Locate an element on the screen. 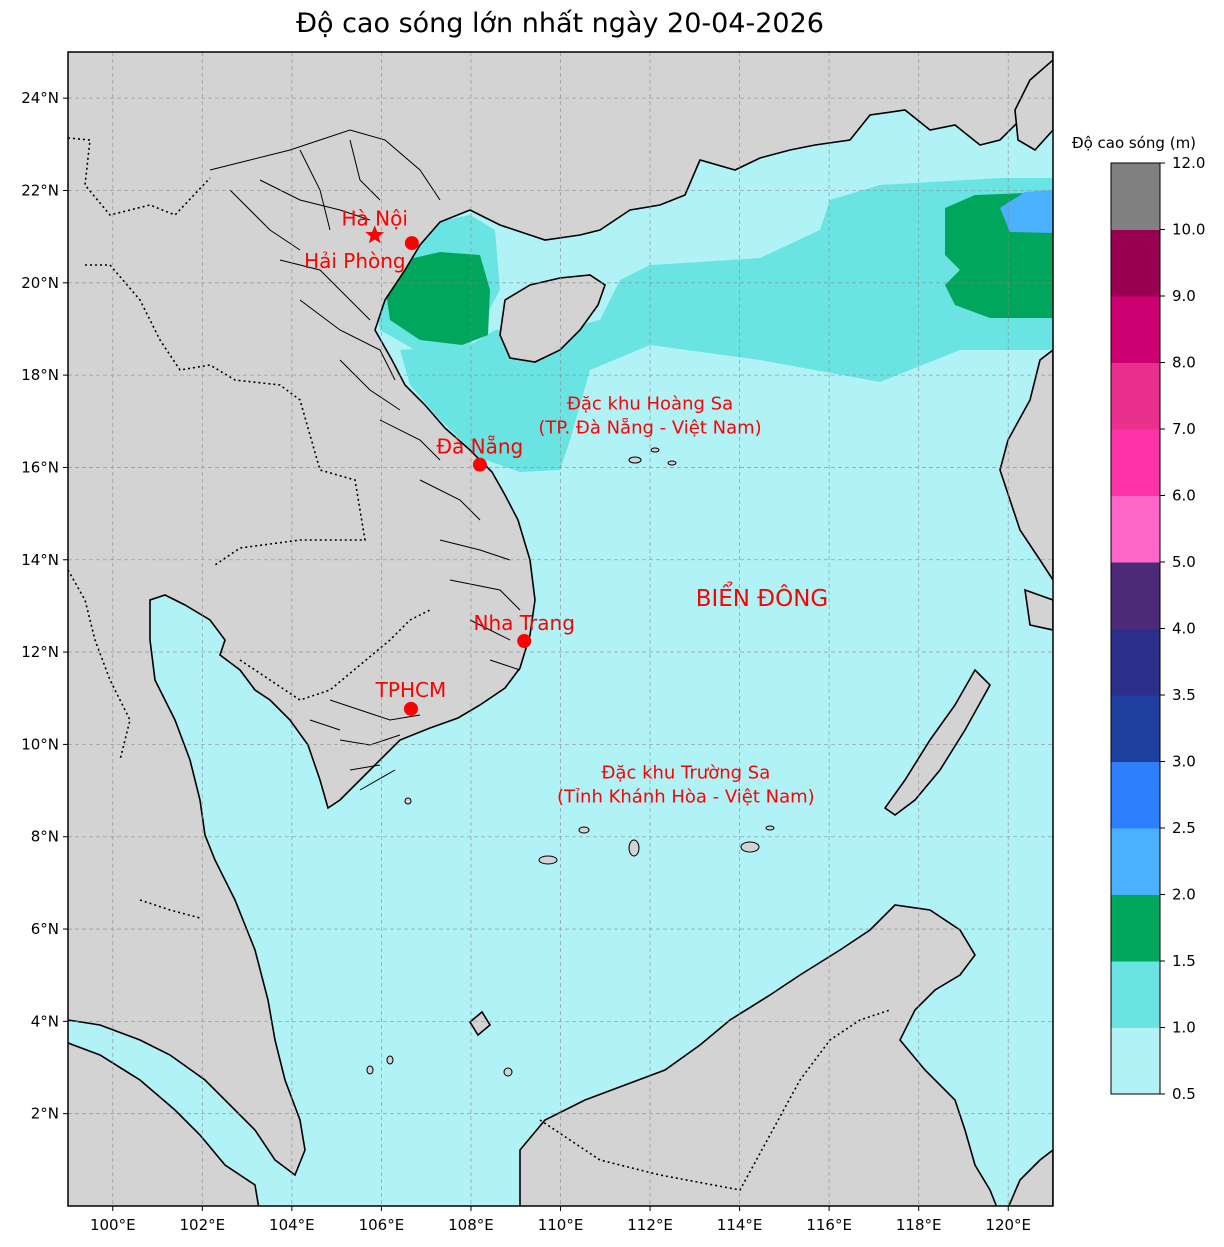 This screenshot has height=1247, width=1224. city-label: Hải Phòng is located at coordinates (355, 261).